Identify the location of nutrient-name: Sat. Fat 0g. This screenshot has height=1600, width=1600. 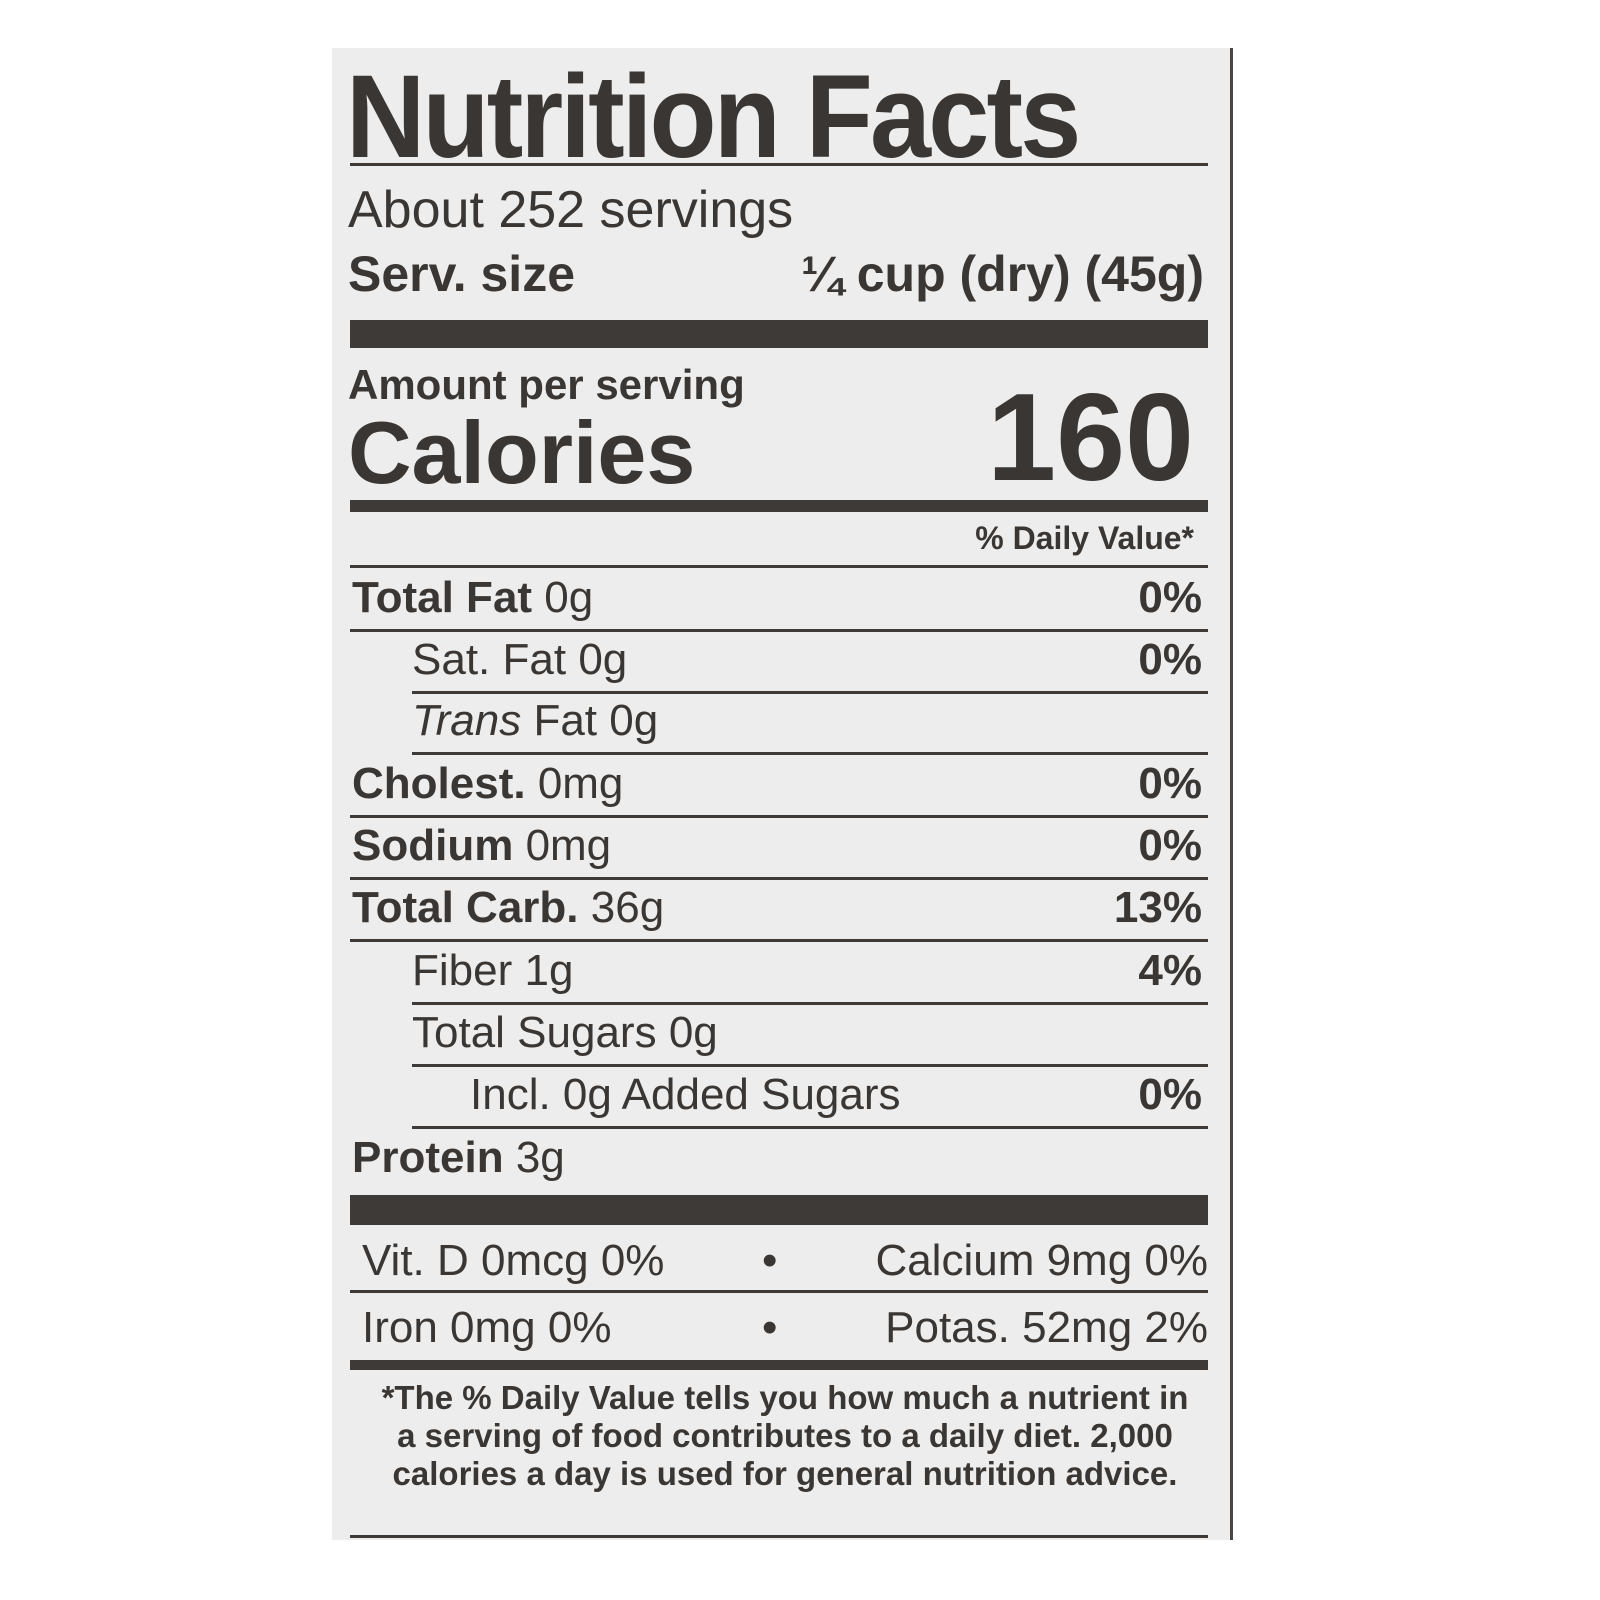
(519, 660).